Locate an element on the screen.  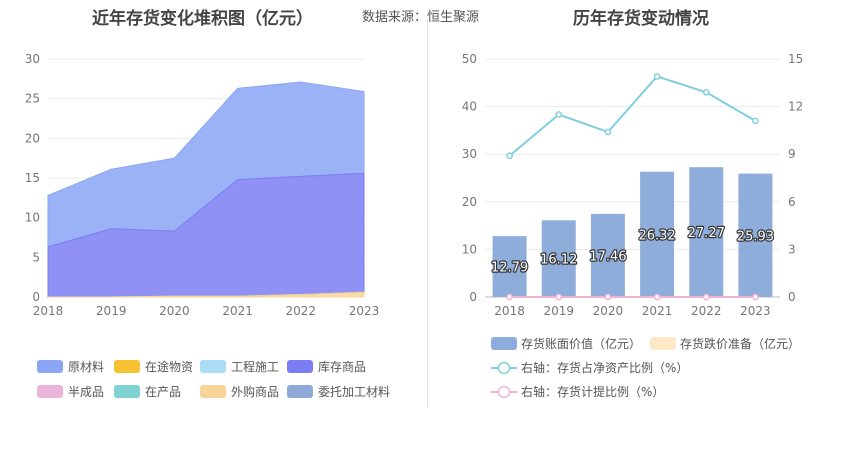
legend-label-purchased_goods: 外购商品 is located at coordinates (255, 391).